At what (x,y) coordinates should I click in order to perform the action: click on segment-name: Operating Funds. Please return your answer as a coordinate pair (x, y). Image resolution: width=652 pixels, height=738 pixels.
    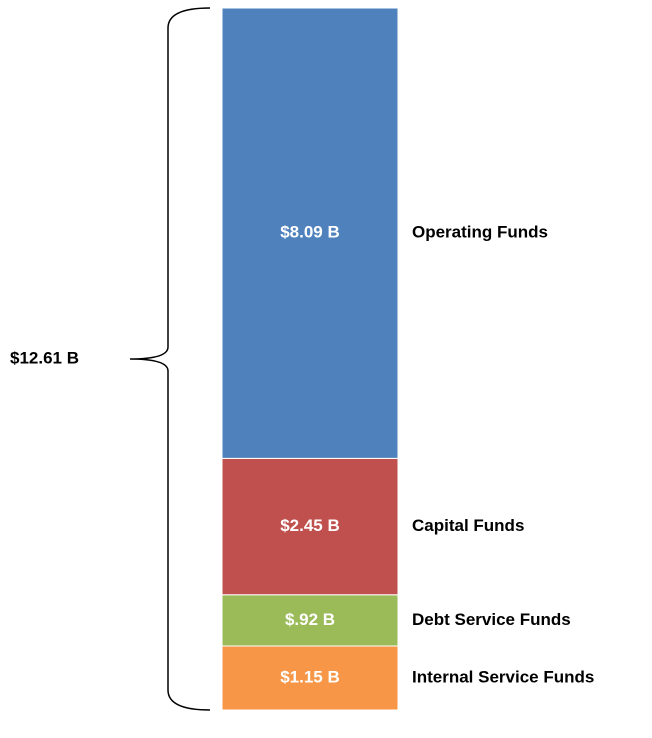
    Looking at the image, I should click on (480, 232).